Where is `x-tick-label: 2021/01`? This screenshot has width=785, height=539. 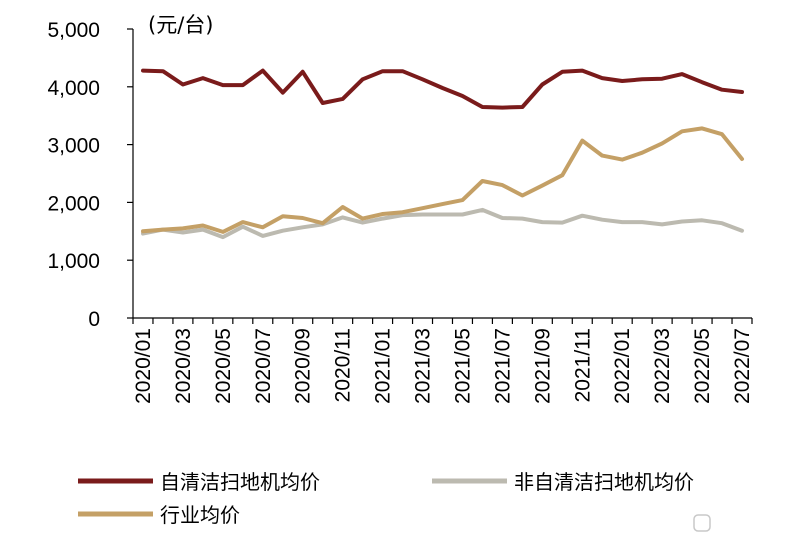 x-tick-label: 2021/01 is located at coordinates (383, 366).